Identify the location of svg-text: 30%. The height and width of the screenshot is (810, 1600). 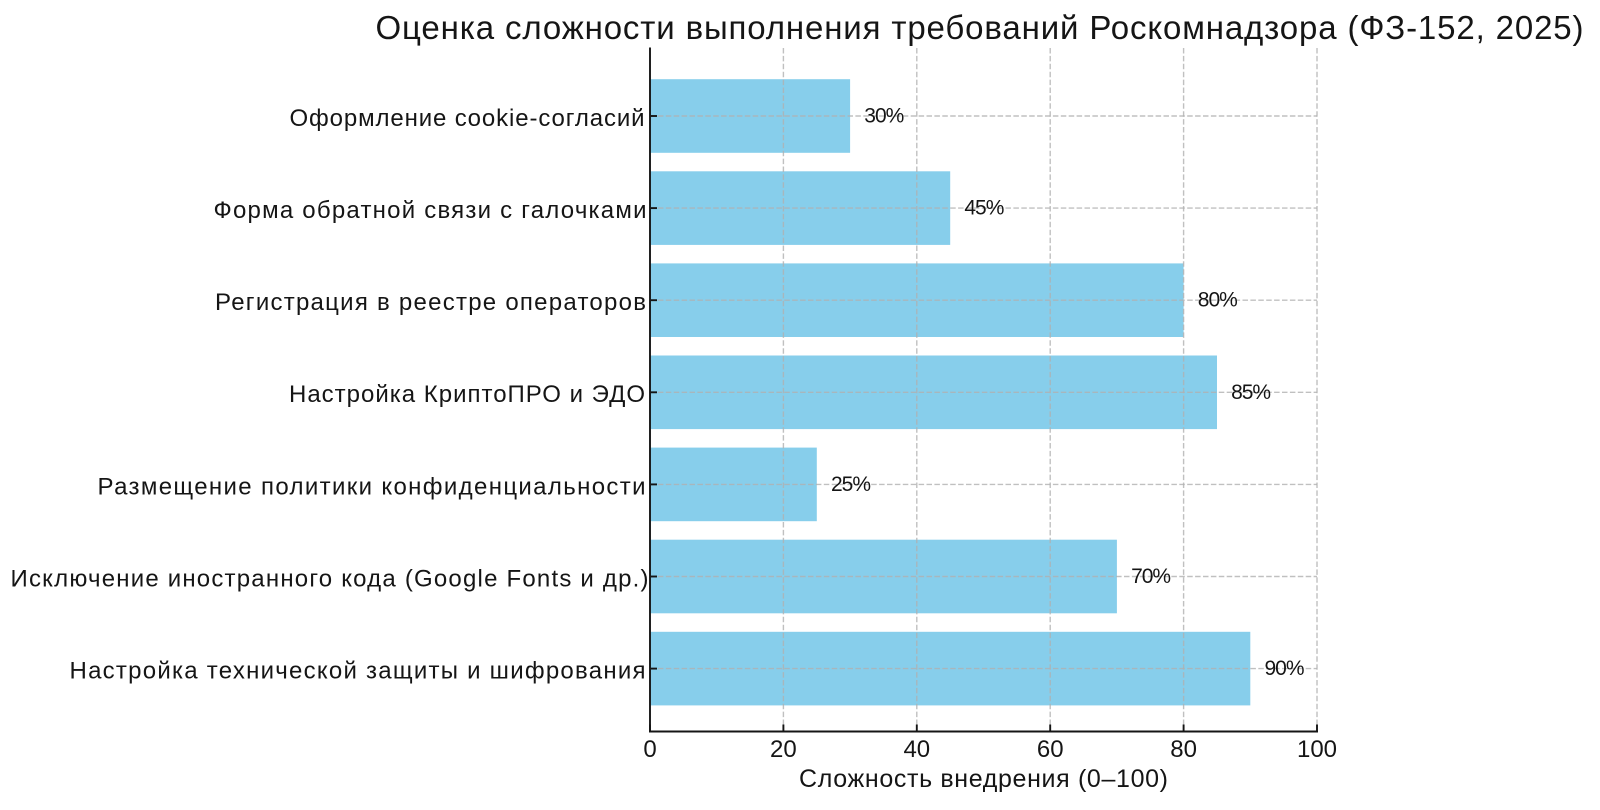
(884, 116).